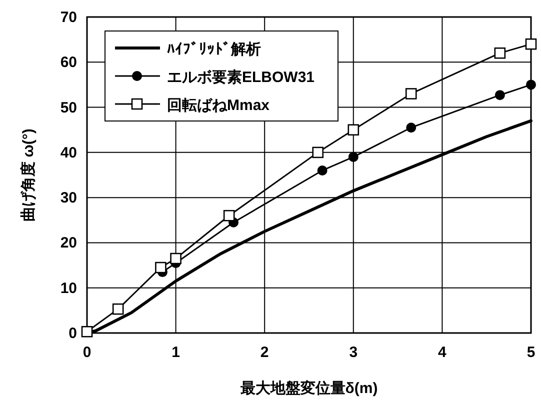  What do you see at coordinates (87, 352) in the screenshot?
I see `x-tick-label: 0` at bounding box center [87, 352].